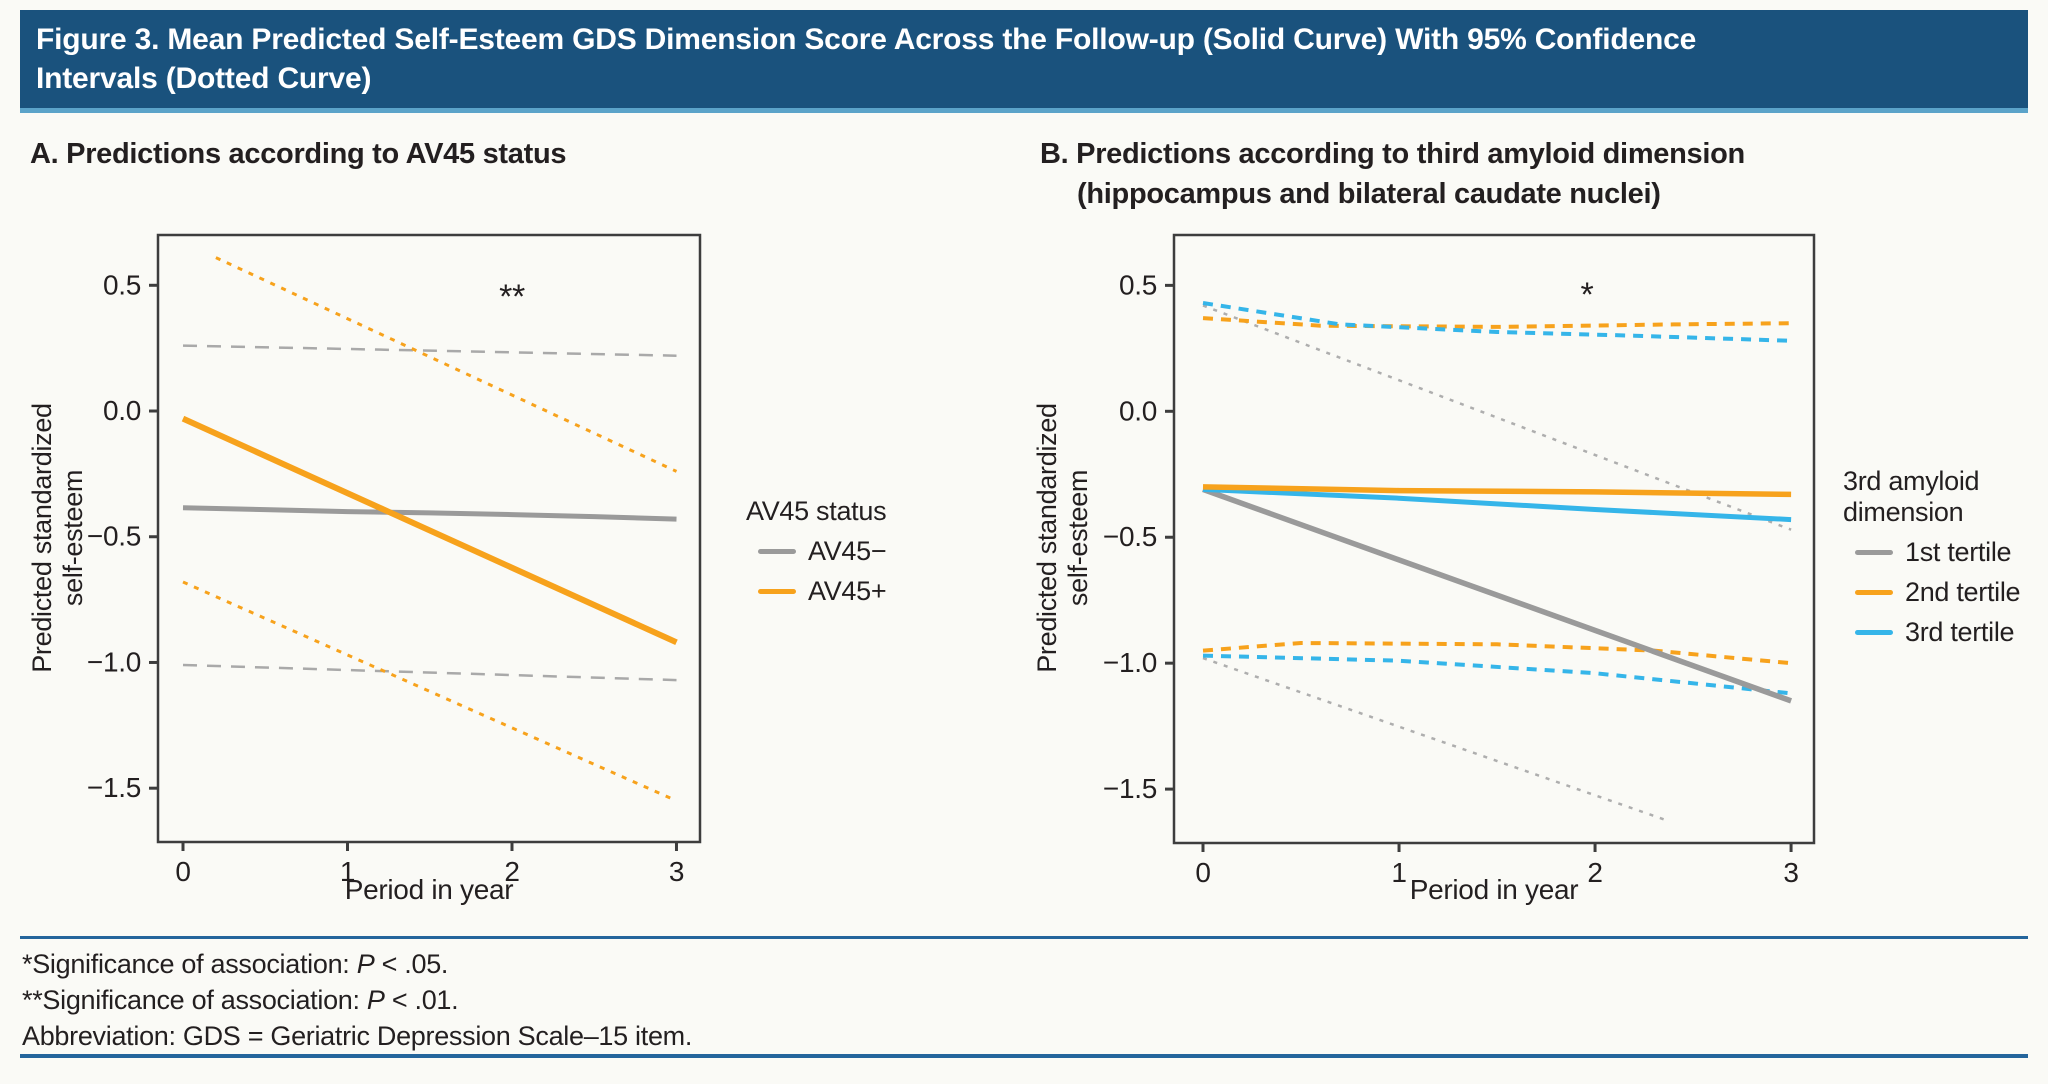  What do you see at coordinates (1497, 491) in the screenshot?
I see `series-b-mean-2nd-tertile-mean` at bounding box center [1497, 491].